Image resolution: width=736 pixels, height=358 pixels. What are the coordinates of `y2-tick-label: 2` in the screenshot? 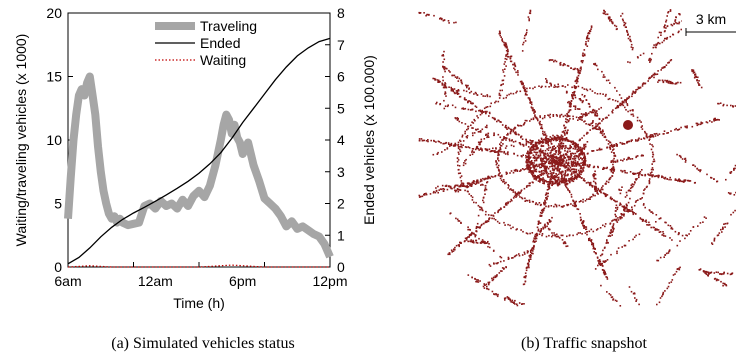 It's located at (341, 204).